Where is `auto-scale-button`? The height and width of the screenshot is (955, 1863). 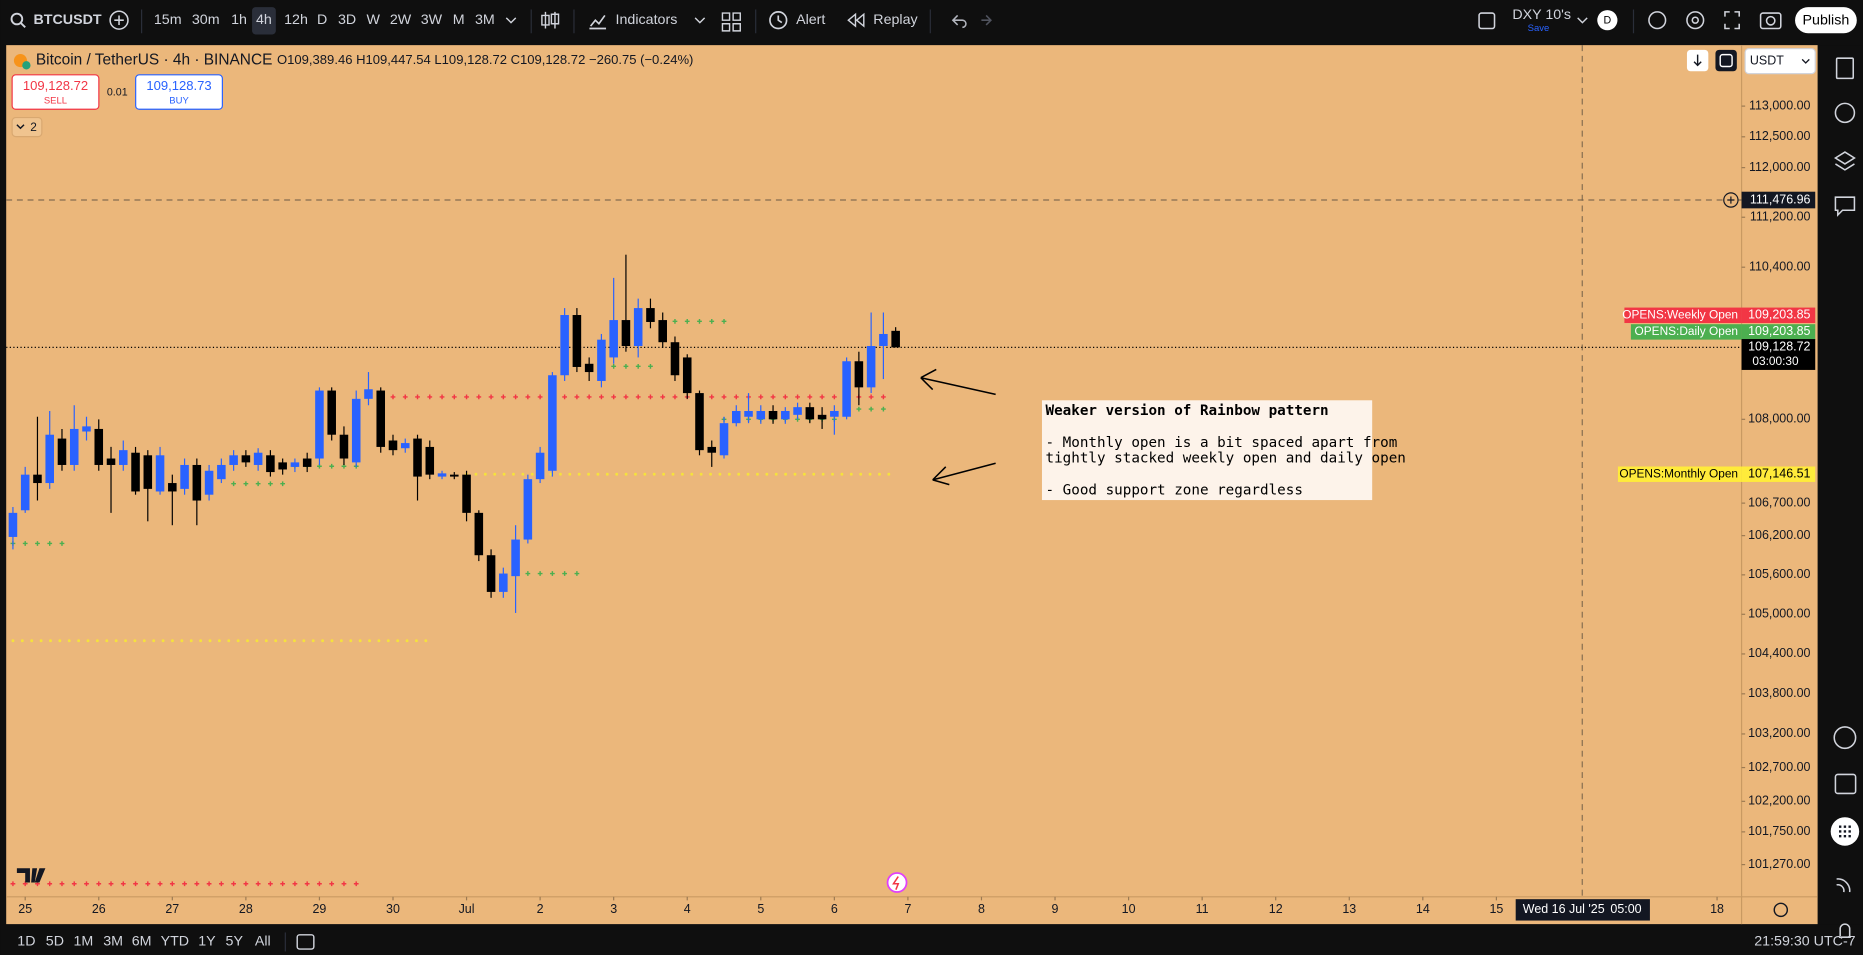
auto-scale-button is located at coordinates (1726, 60).